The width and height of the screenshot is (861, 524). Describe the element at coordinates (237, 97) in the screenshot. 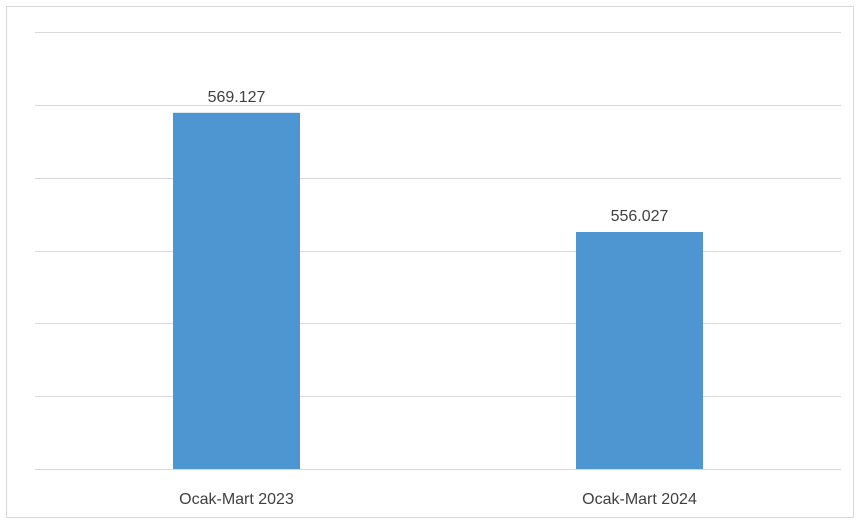

I see `data-label: 569.127` at that location.